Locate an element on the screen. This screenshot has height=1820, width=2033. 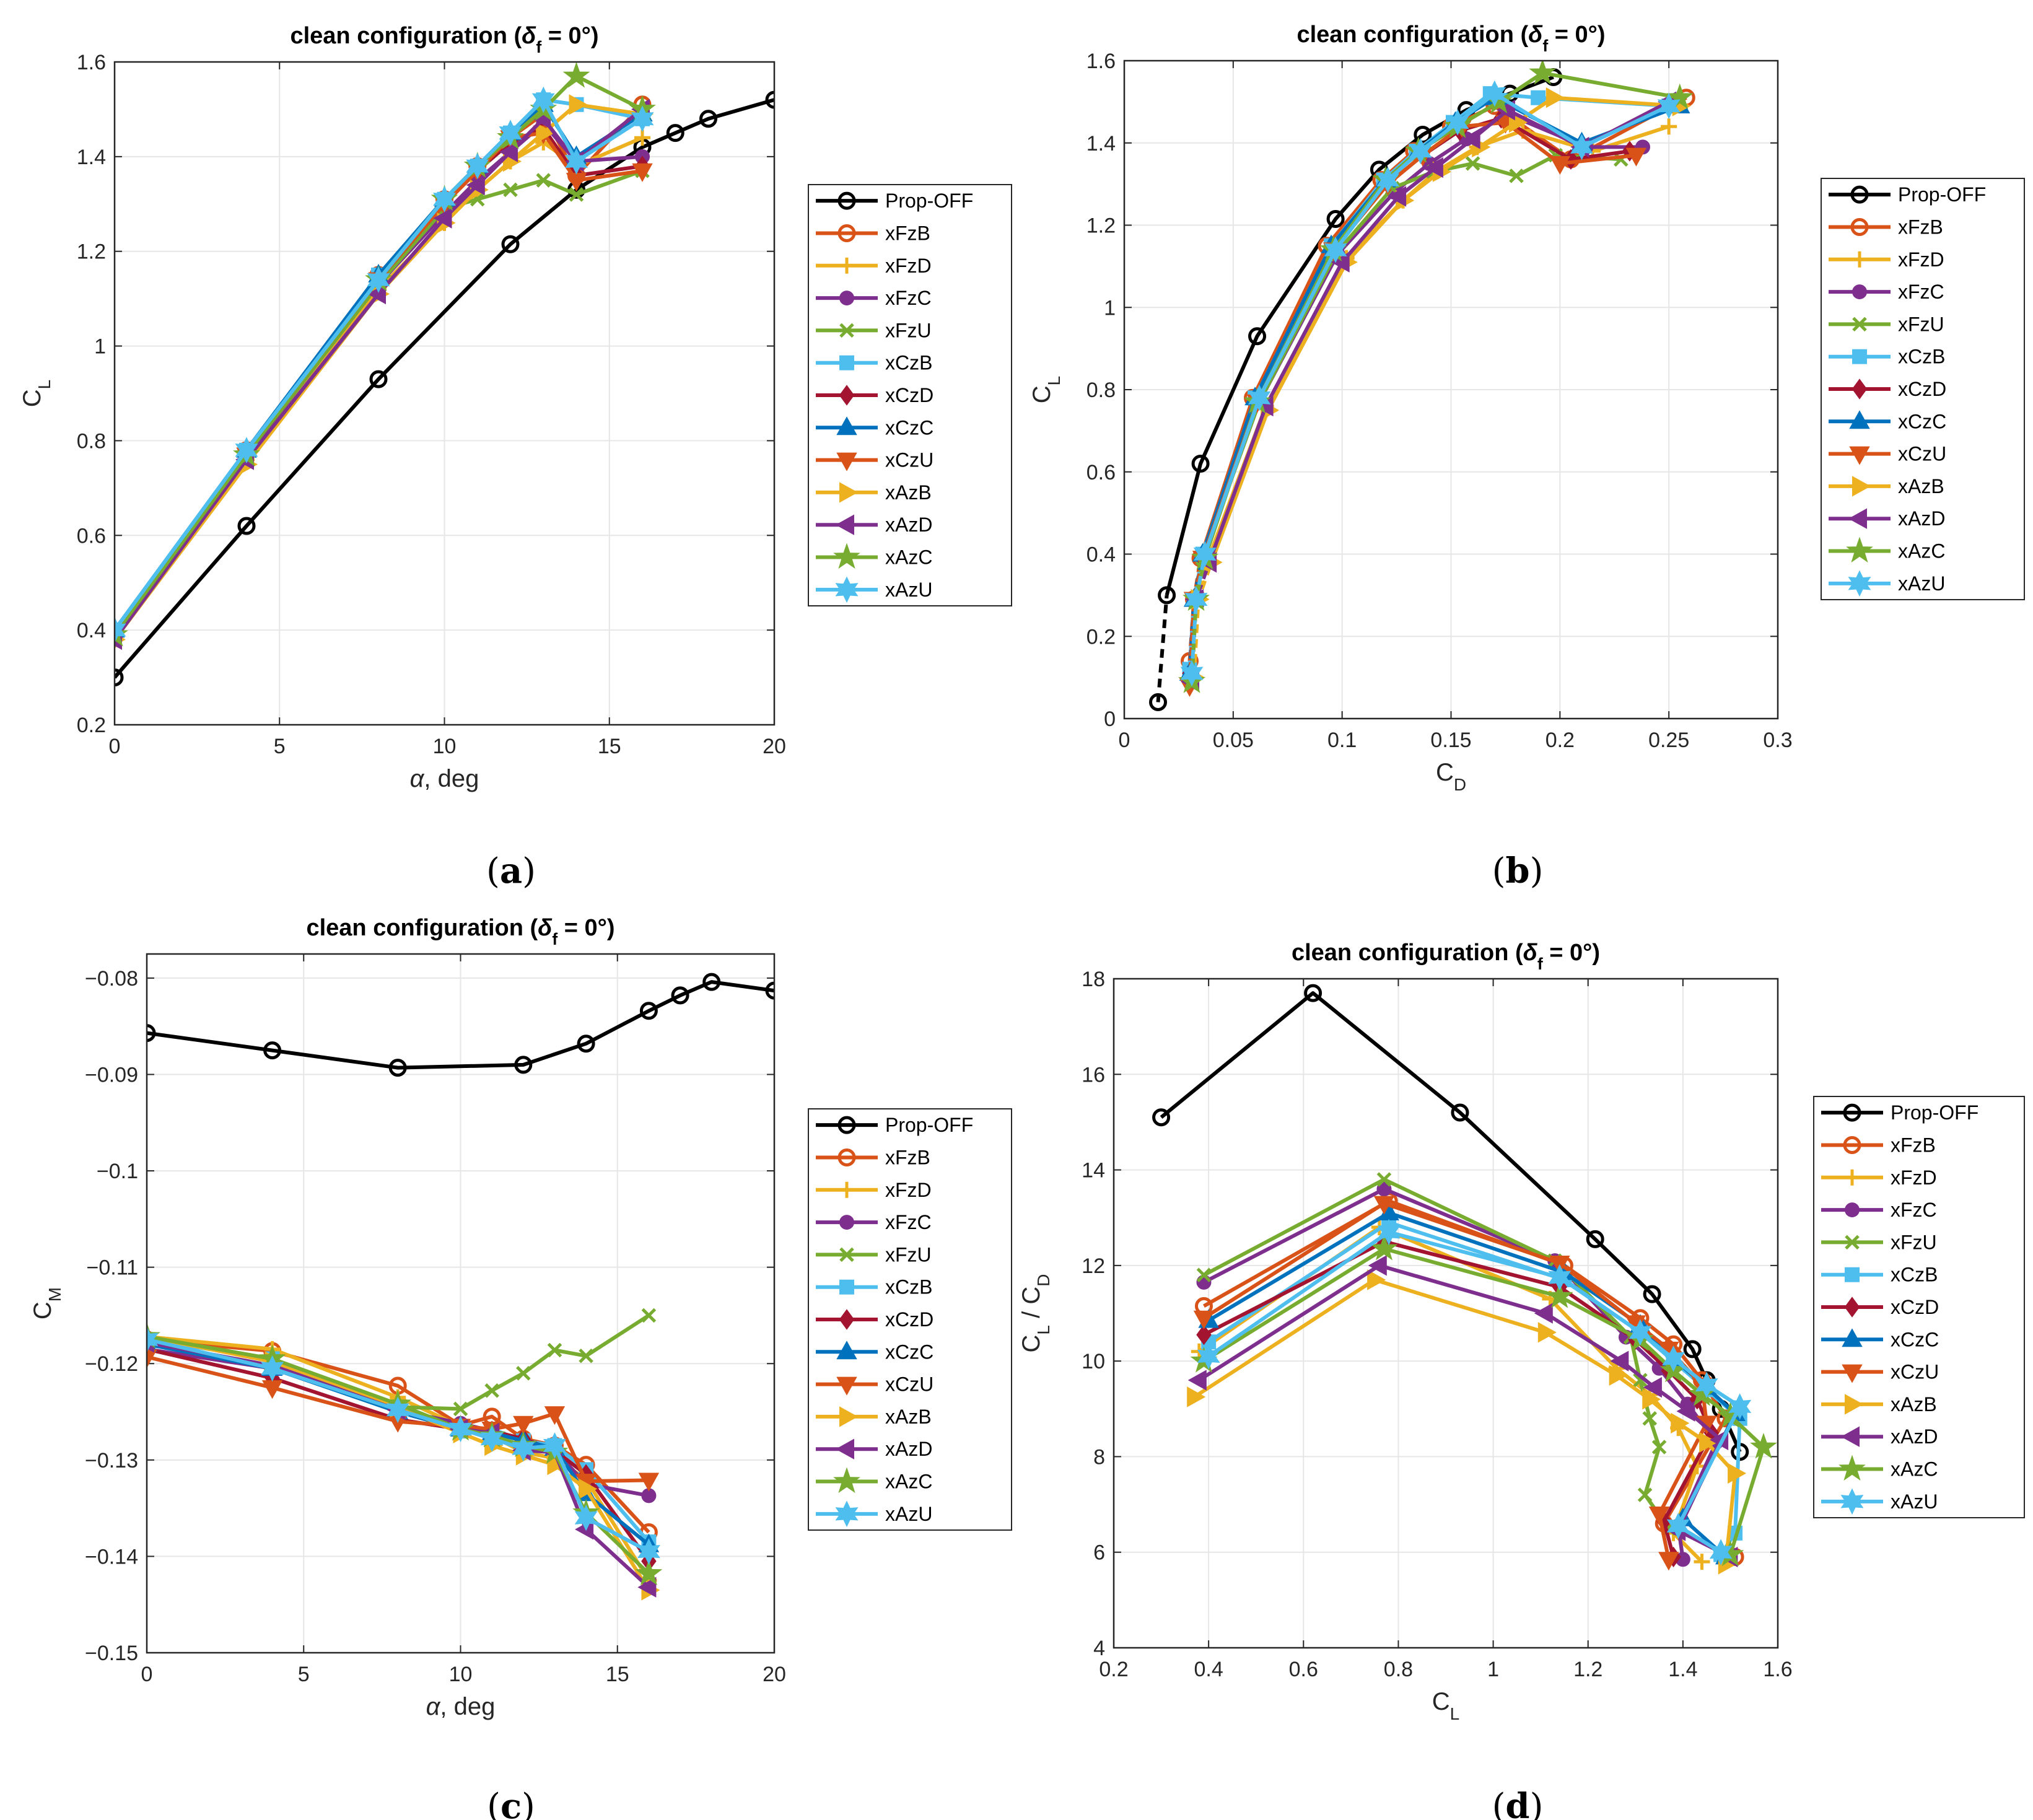
y-tick-label: 0.2 is located at coordinates (92, 725).